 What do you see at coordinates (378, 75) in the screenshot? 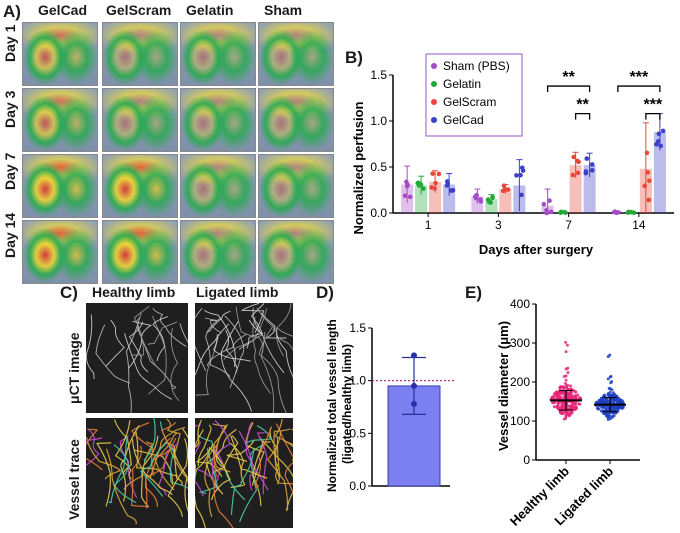
I see `chart-b-ytick-label: 1.5` at bounding box center [378, 75].